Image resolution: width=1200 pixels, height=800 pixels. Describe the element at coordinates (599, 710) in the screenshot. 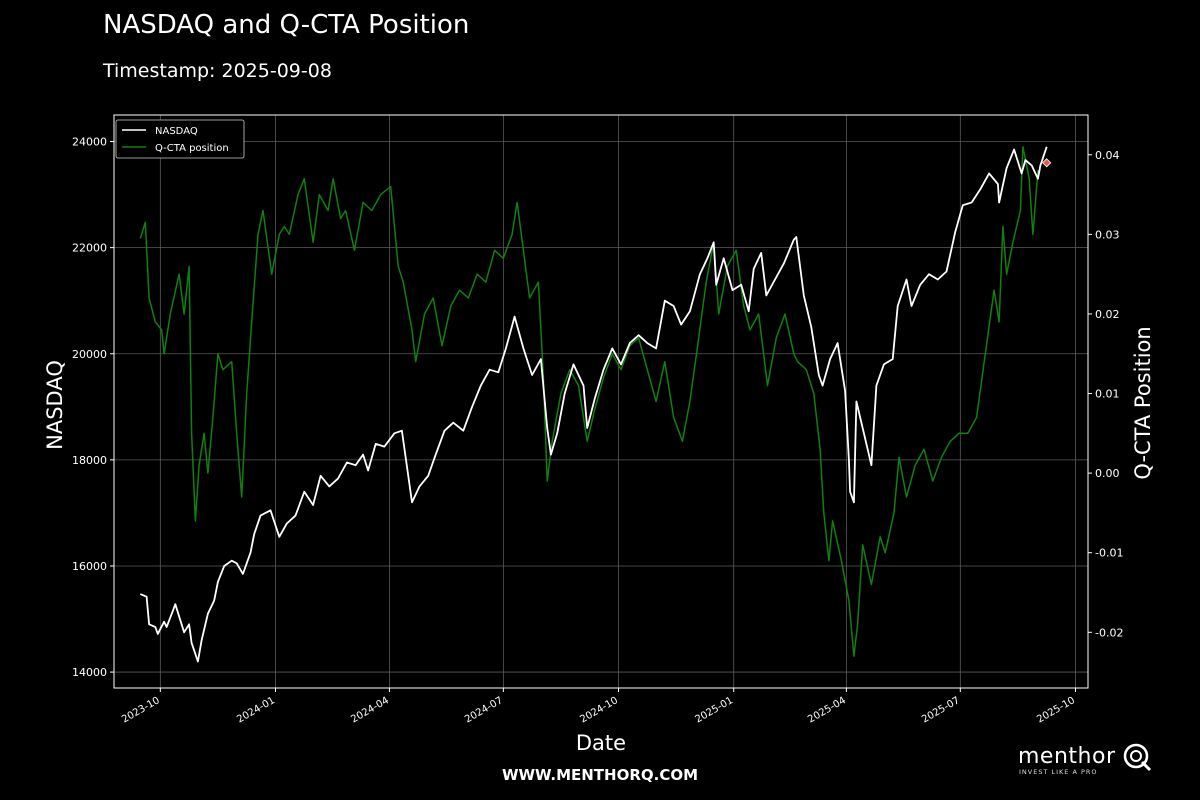

I see `x-tick-label: 2024-10` at that location.